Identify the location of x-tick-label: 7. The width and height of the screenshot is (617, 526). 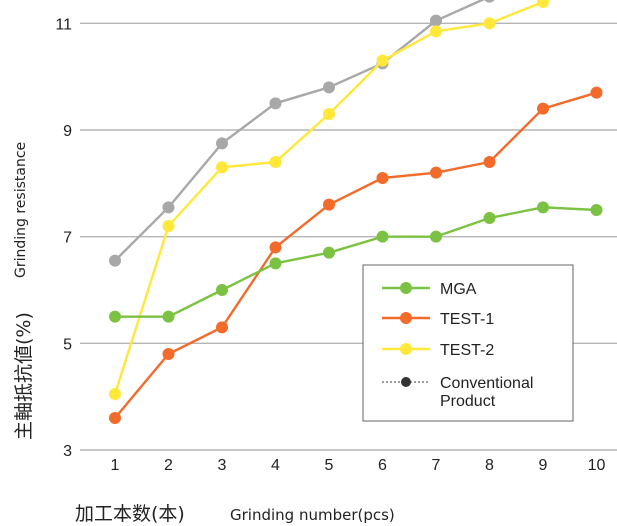
(436, 465).